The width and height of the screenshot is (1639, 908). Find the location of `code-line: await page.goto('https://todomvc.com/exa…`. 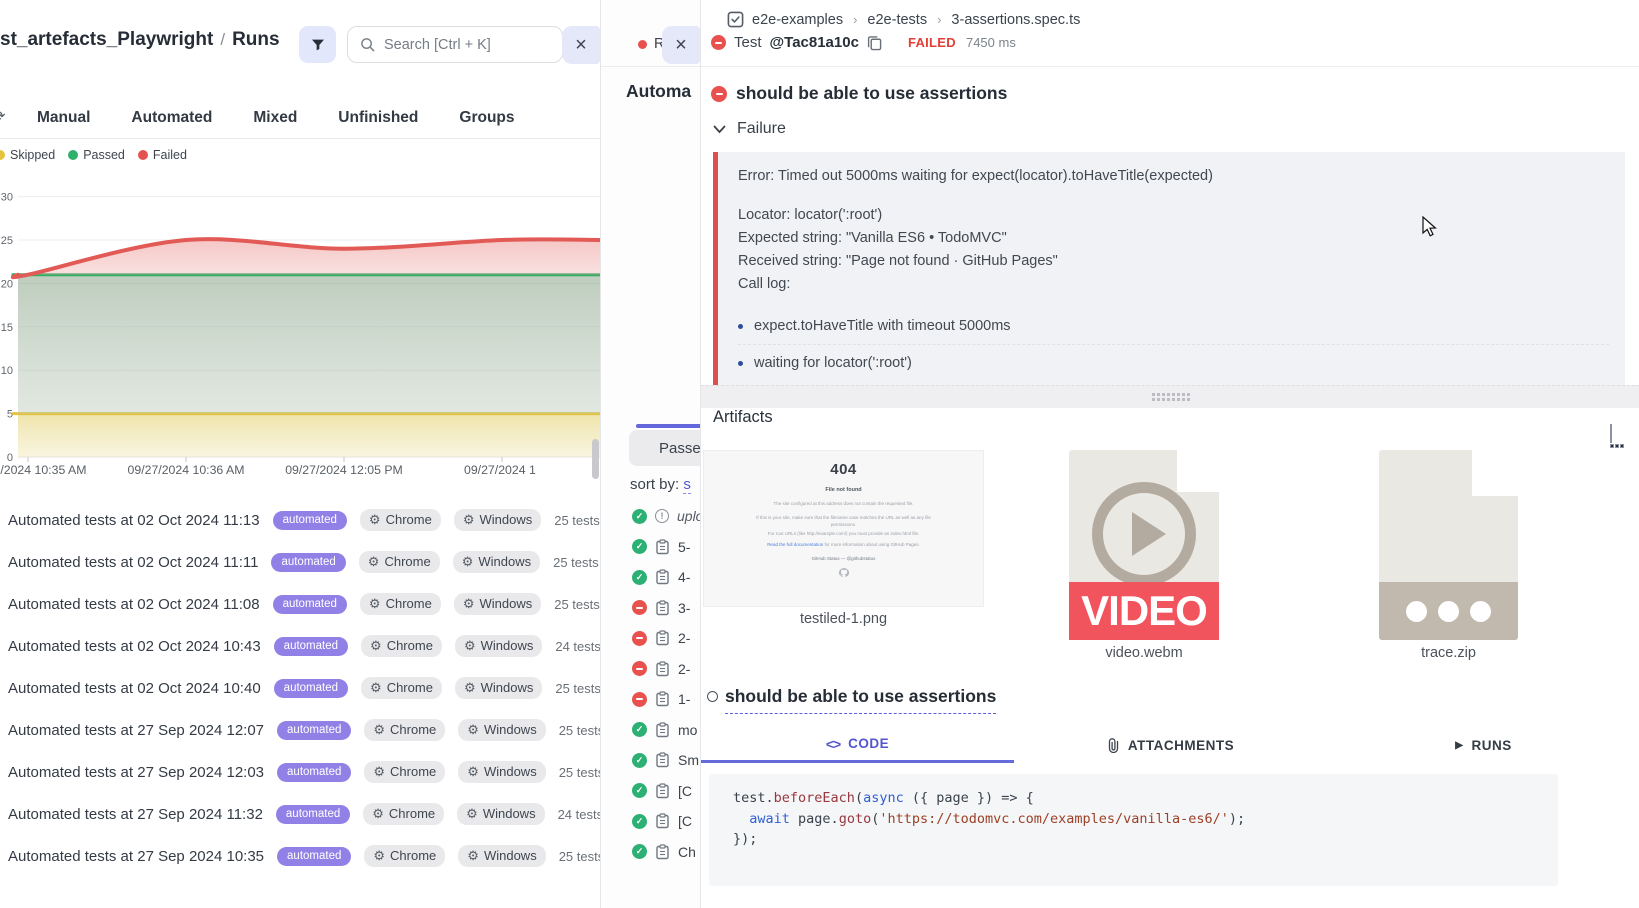

code-line: await page.goto('https://todomvc.com/exa… is located at coordinates (997, 818).